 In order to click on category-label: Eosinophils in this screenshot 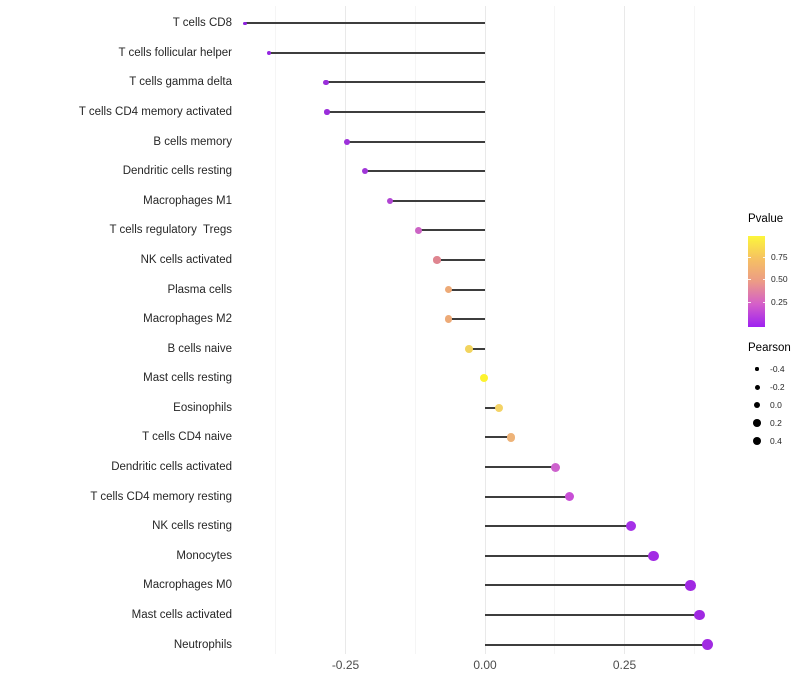, I will do `click(202, 407)`.